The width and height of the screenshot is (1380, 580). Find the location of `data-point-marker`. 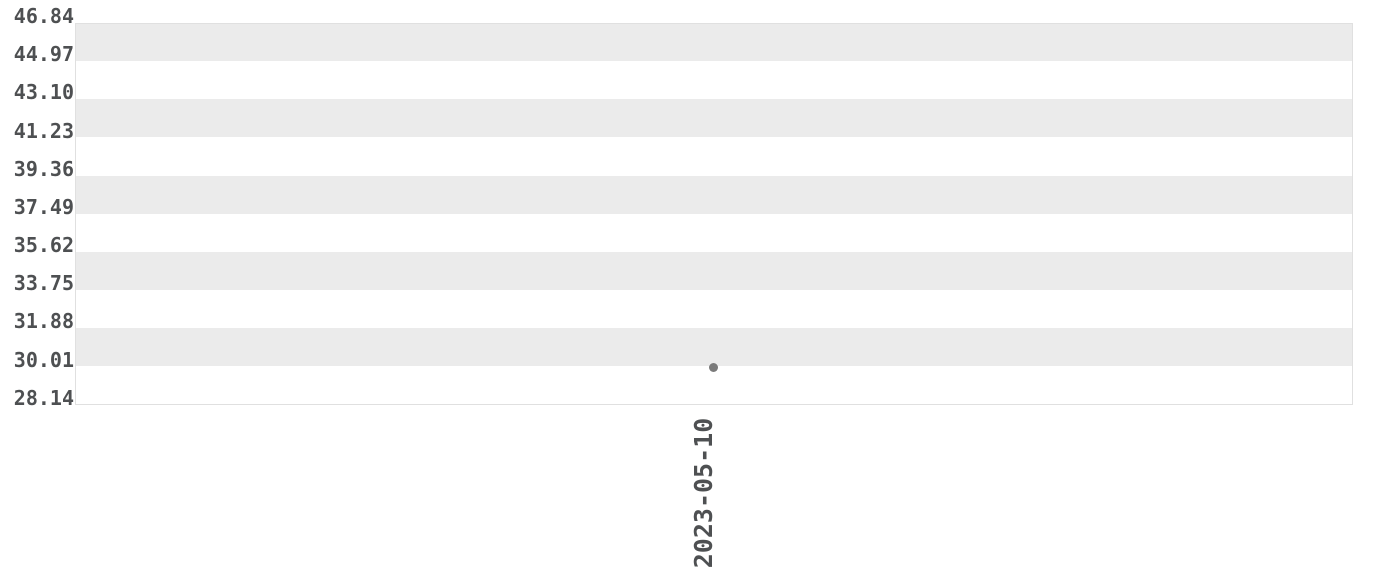

data-point-marker is located at coordinates (713, 367).